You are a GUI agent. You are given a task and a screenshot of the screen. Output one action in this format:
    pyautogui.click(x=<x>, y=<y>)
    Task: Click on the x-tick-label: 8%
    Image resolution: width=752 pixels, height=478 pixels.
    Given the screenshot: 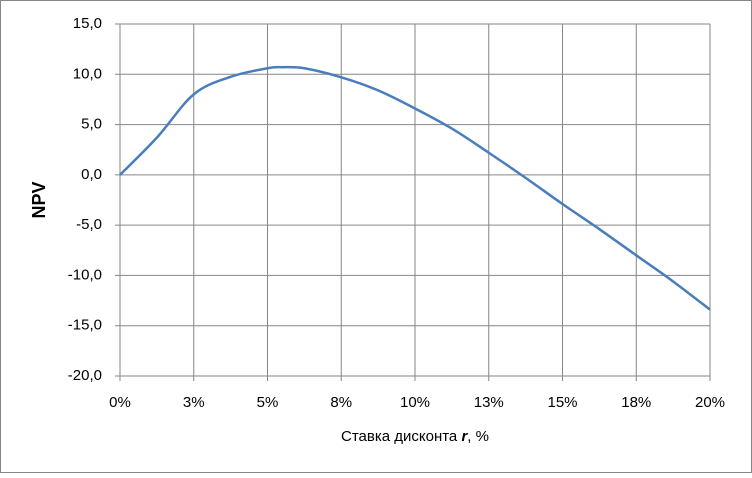 What is the action you would take?
    pyautogui.click(x=341, y=402)
    